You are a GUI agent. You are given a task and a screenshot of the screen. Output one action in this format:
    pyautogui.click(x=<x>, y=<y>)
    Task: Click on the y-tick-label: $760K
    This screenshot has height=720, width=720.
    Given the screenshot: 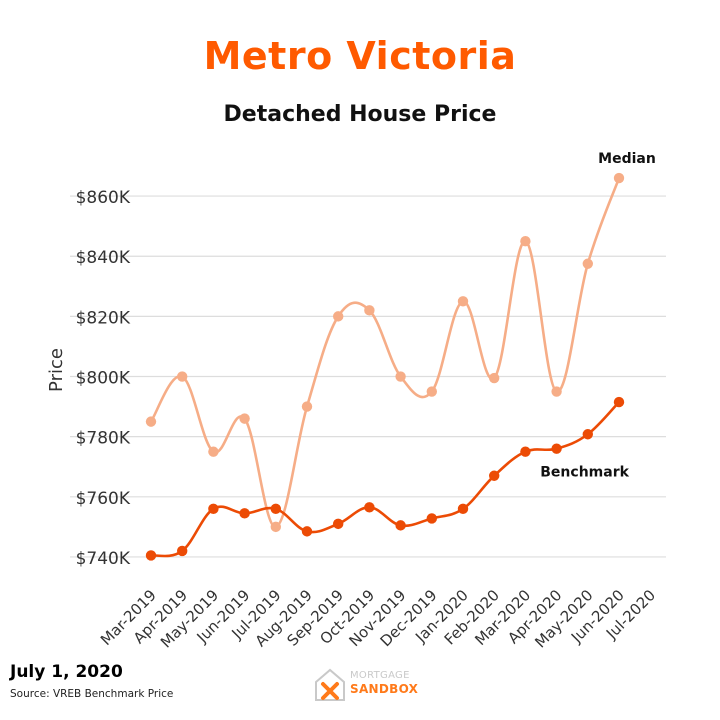 What is the action you would take?
    pyautogui.click(x=103, y=499)
    